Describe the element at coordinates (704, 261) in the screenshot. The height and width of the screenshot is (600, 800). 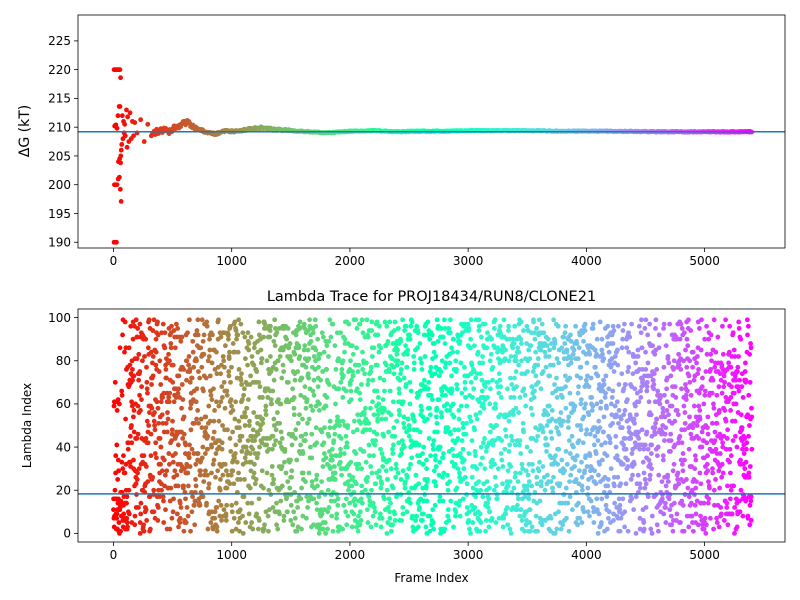
I see `dg-x-tick-label: 5000` at that location.